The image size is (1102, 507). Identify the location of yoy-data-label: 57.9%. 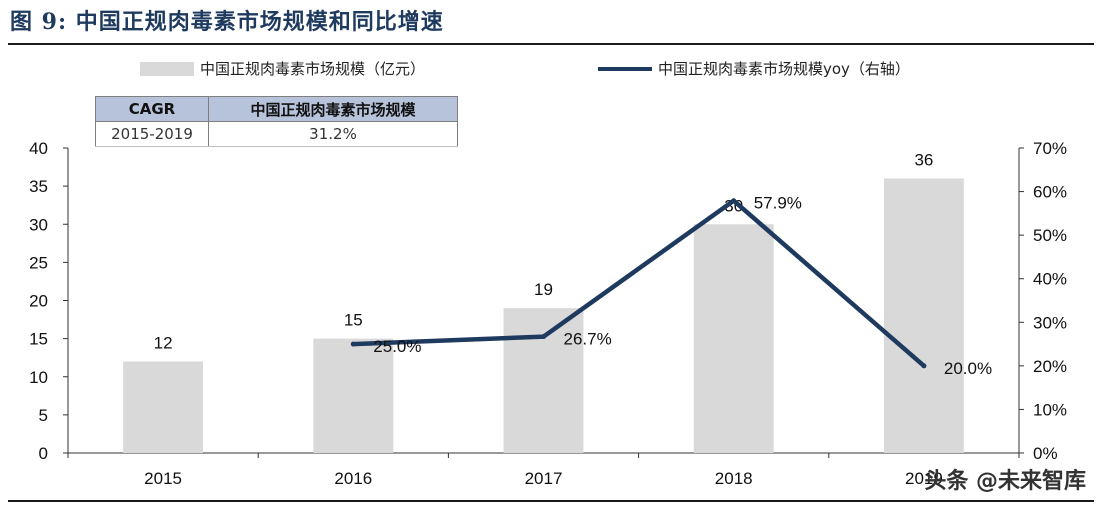
(778, 203).